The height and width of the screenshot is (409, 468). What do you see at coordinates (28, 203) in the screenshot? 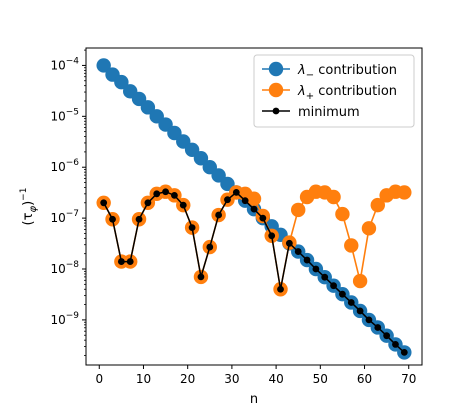
I see `y-label-close: )` at bounding box center [28, 203].